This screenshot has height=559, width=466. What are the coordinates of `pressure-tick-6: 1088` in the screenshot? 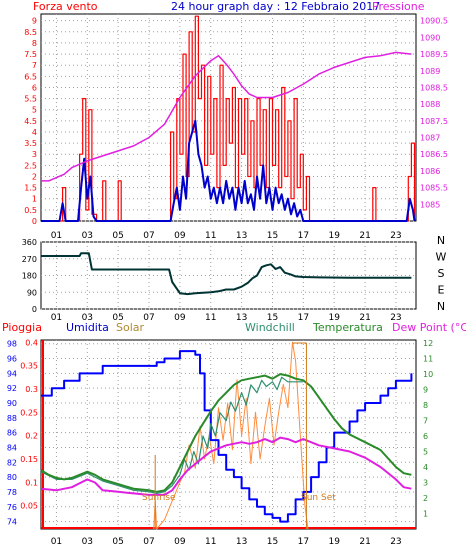 It's located at (430, 104).